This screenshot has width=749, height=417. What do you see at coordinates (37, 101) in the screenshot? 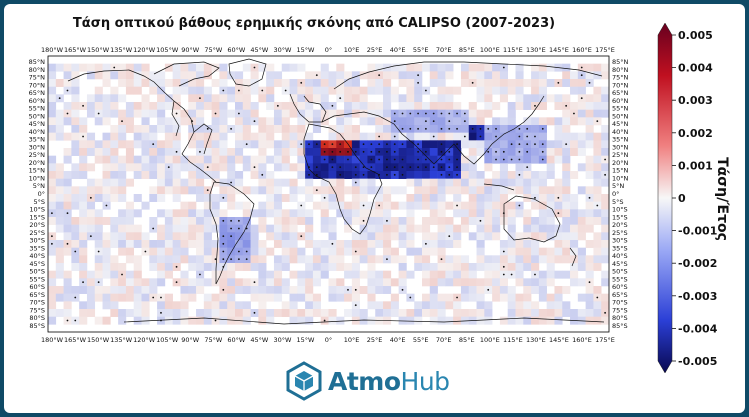
I see `lat-label-left: 60°N` at bounding box center [37, 101].